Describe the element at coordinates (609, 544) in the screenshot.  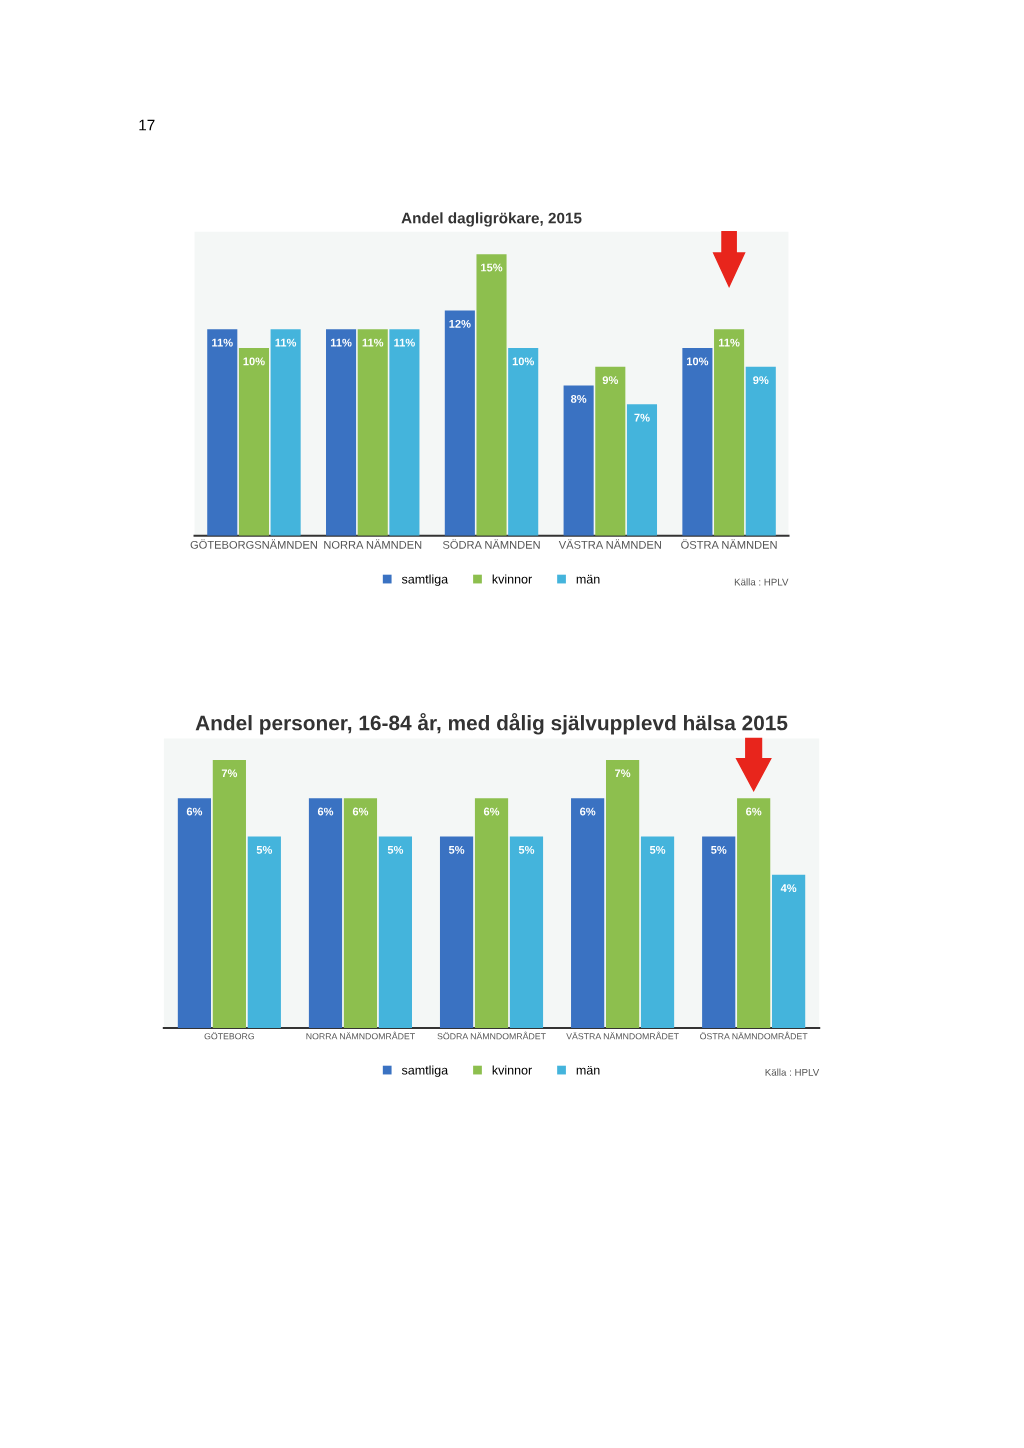
I see `x-tick-label: VÄSTRA NÄMNDEN` at that location.